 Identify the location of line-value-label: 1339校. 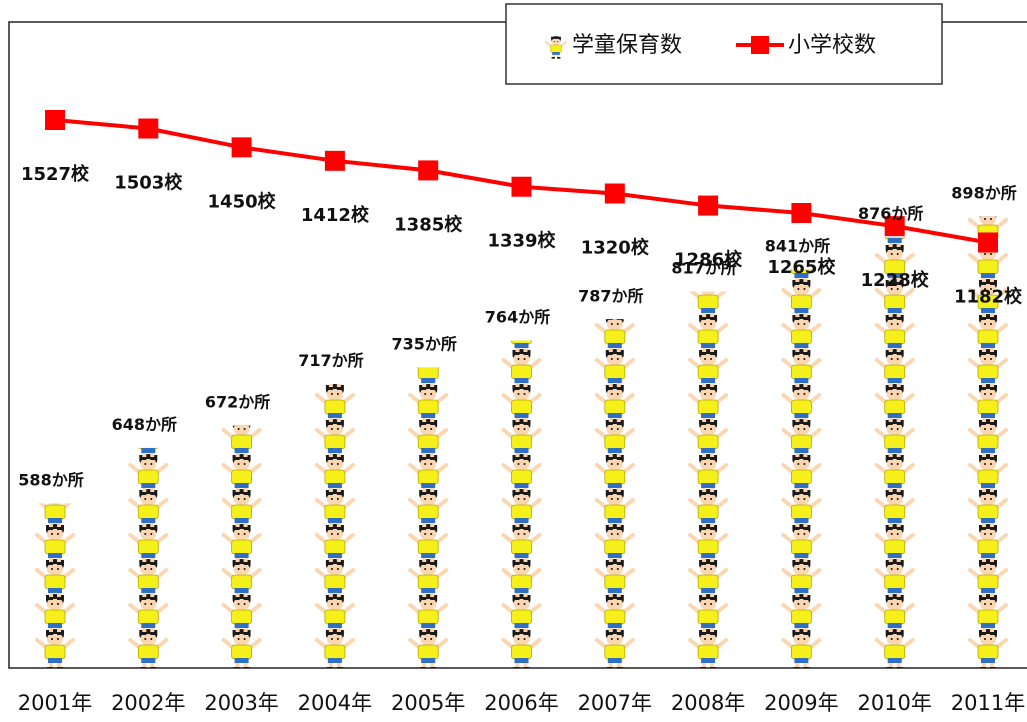
(521, 241).